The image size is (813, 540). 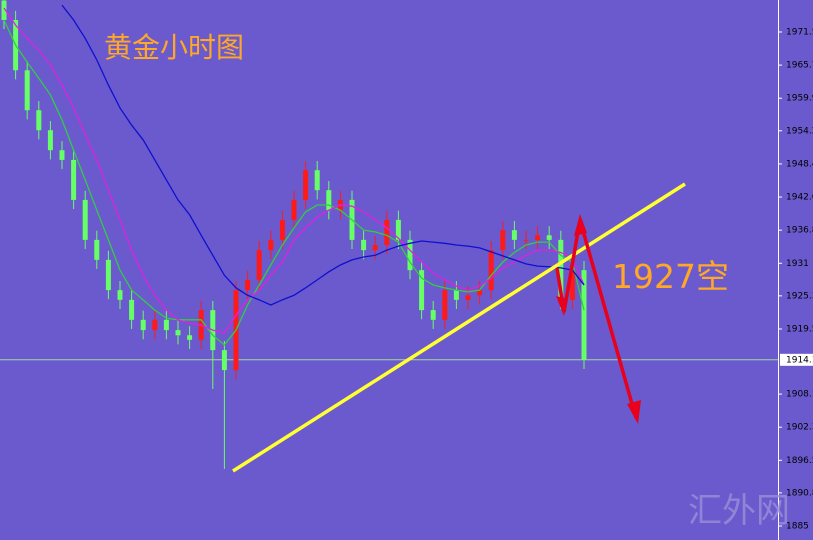 I want to click on watermark: 汇外网, so click(x=739, y=511).